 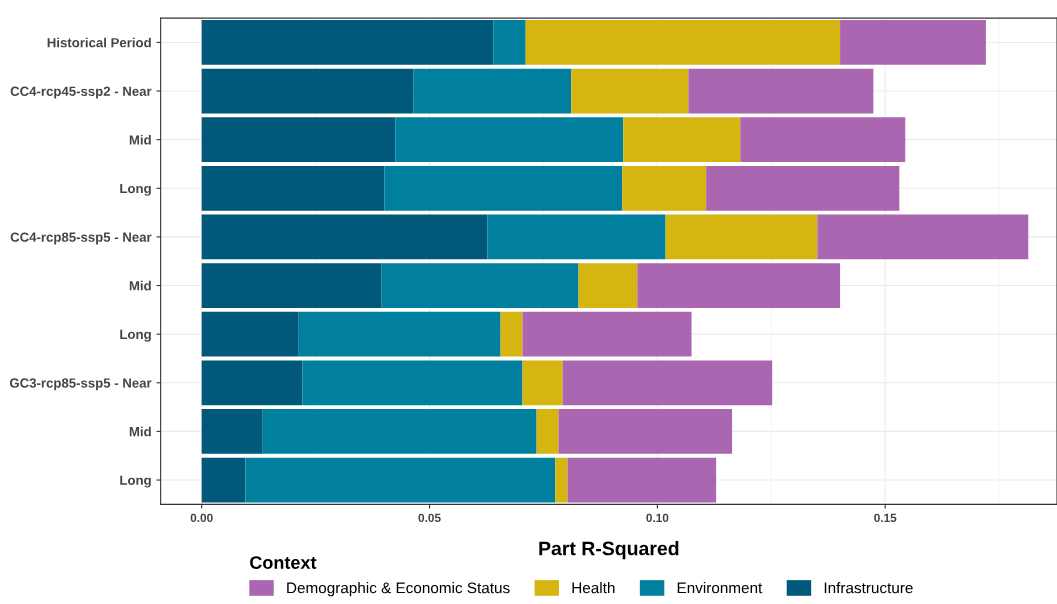 I want to click on x-tick-label: 0.10, so click(x=657, y=518).